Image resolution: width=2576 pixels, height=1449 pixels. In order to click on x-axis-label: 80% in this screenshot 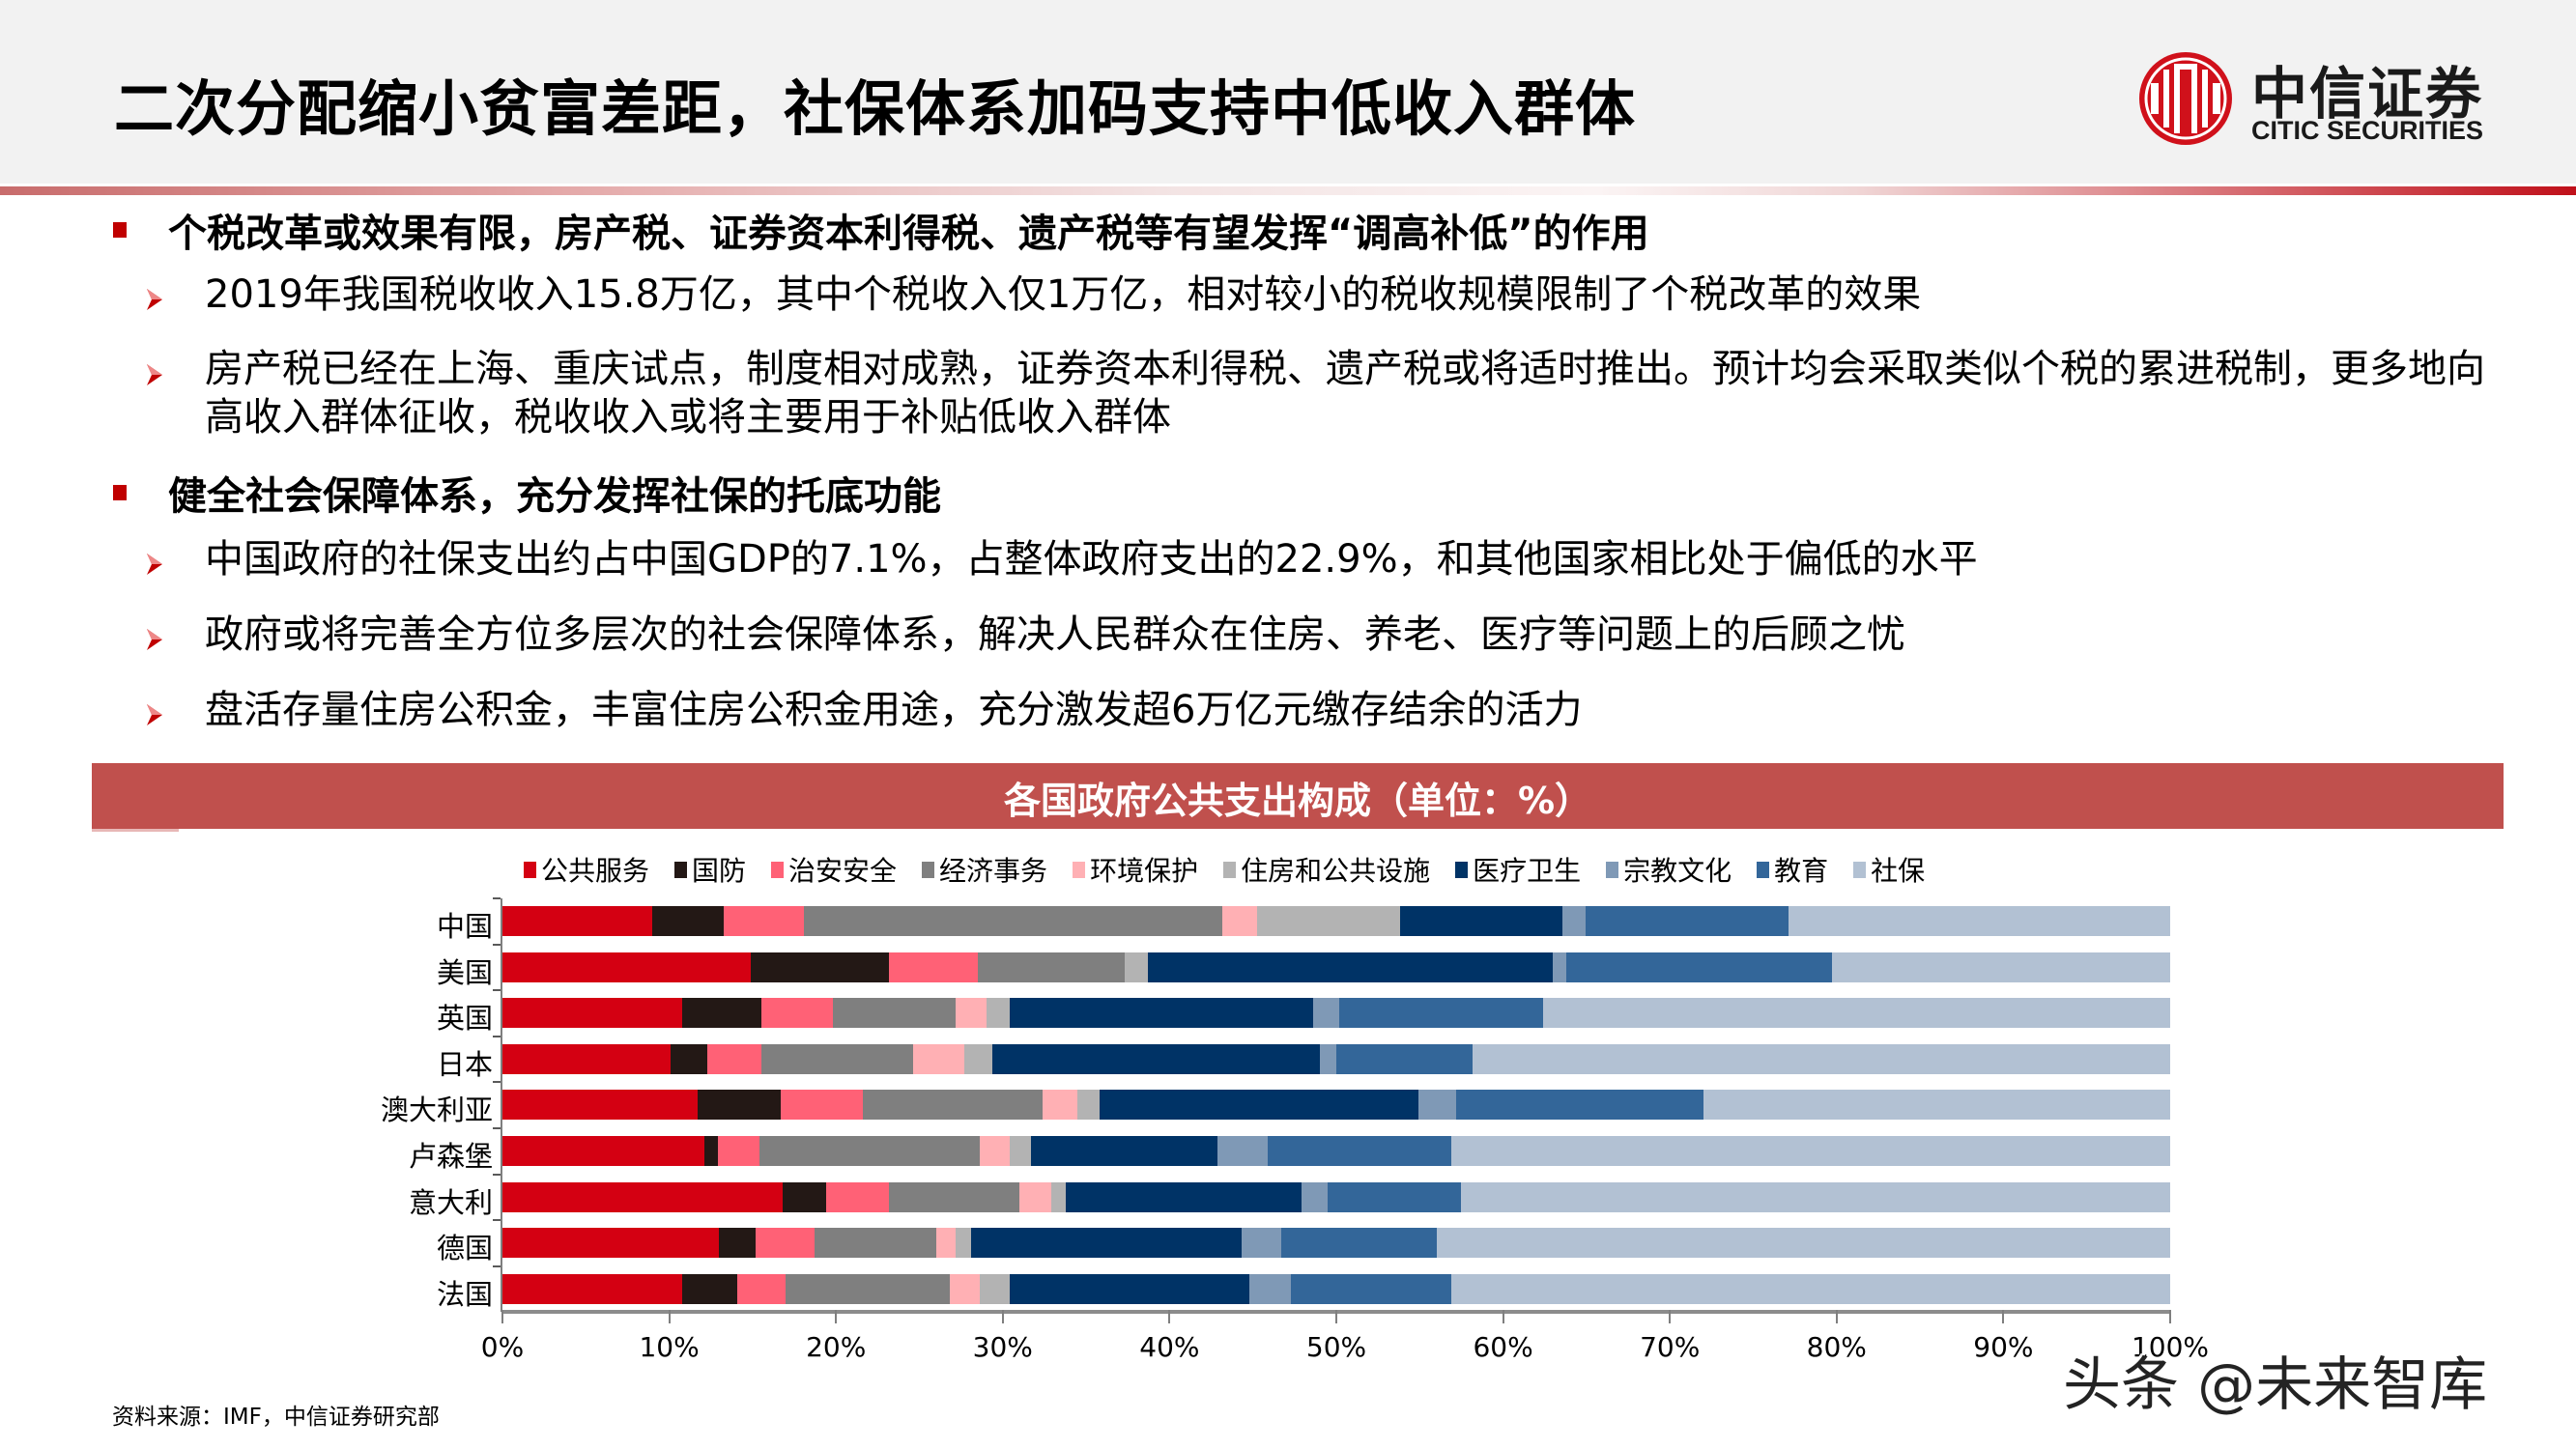, I will do `click(1837, 1347)`.